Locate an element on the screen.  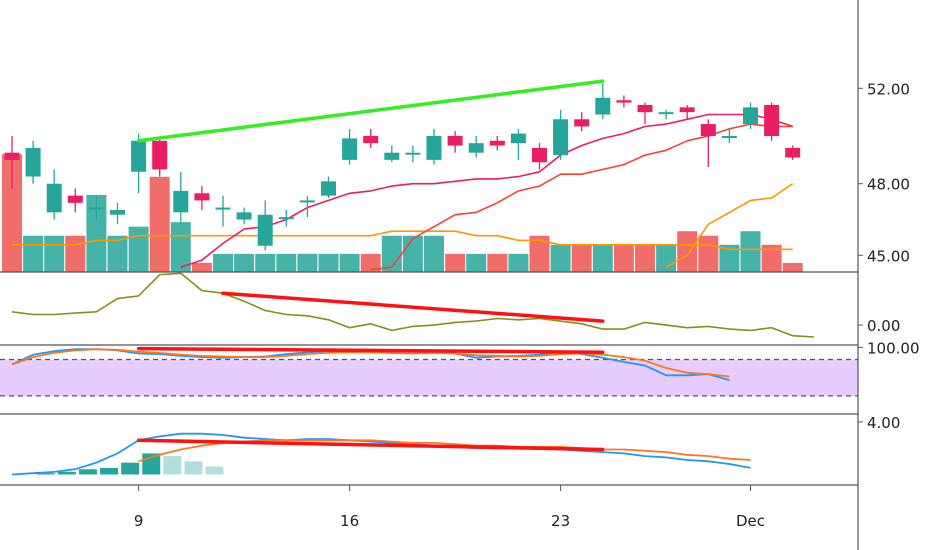
price-ytick-label-2: 45.00 is located at coordinates (888, 256).